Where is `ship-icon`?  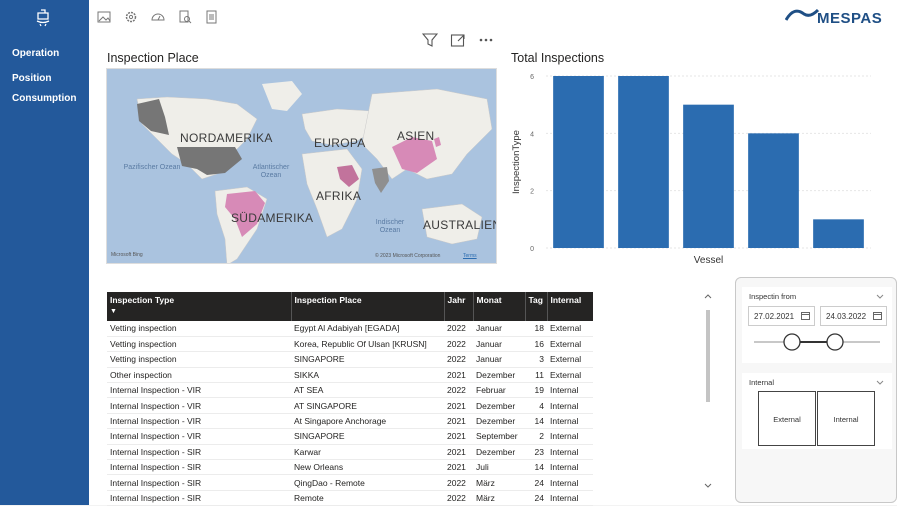 ship-icon is located at coordinates (43, 17).